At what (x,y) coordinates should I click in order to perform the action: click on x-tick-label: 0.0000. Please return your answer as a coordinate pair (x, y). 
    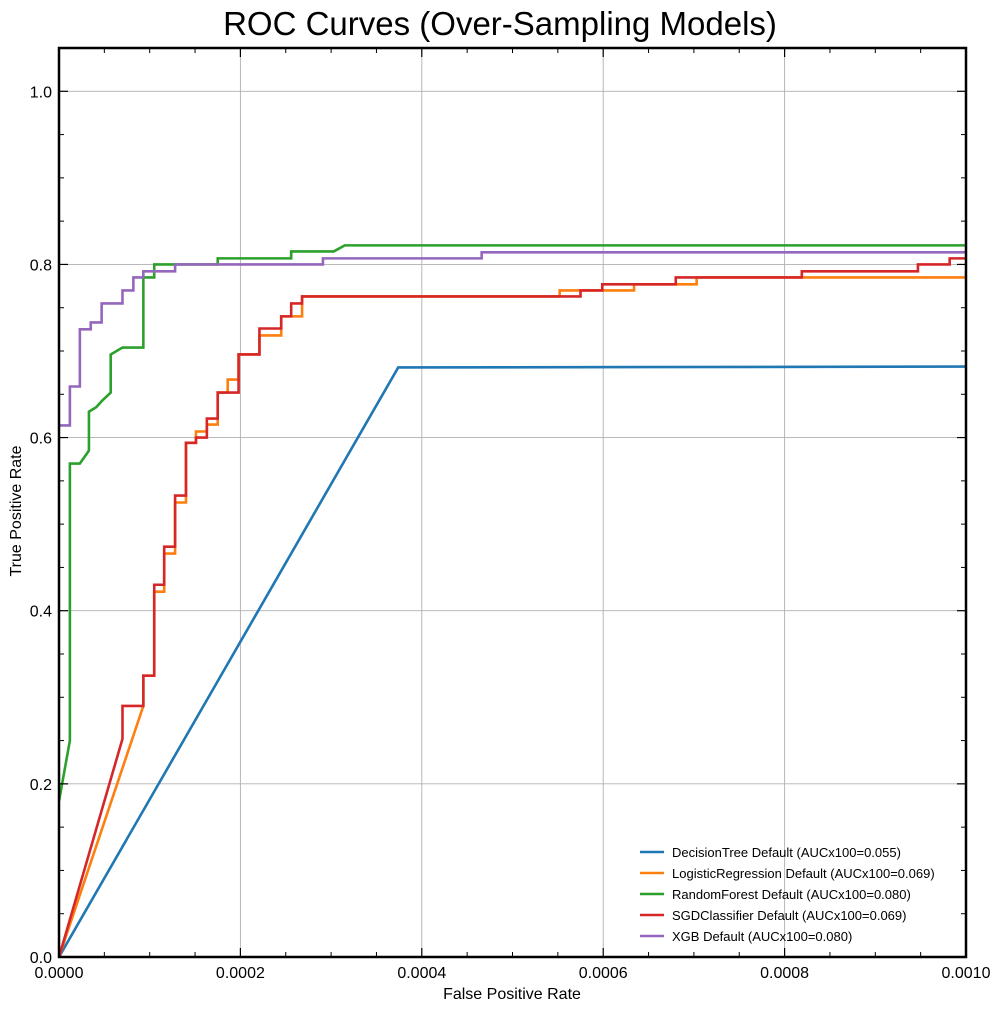
    Looking at the image, I should click on (59, 973).